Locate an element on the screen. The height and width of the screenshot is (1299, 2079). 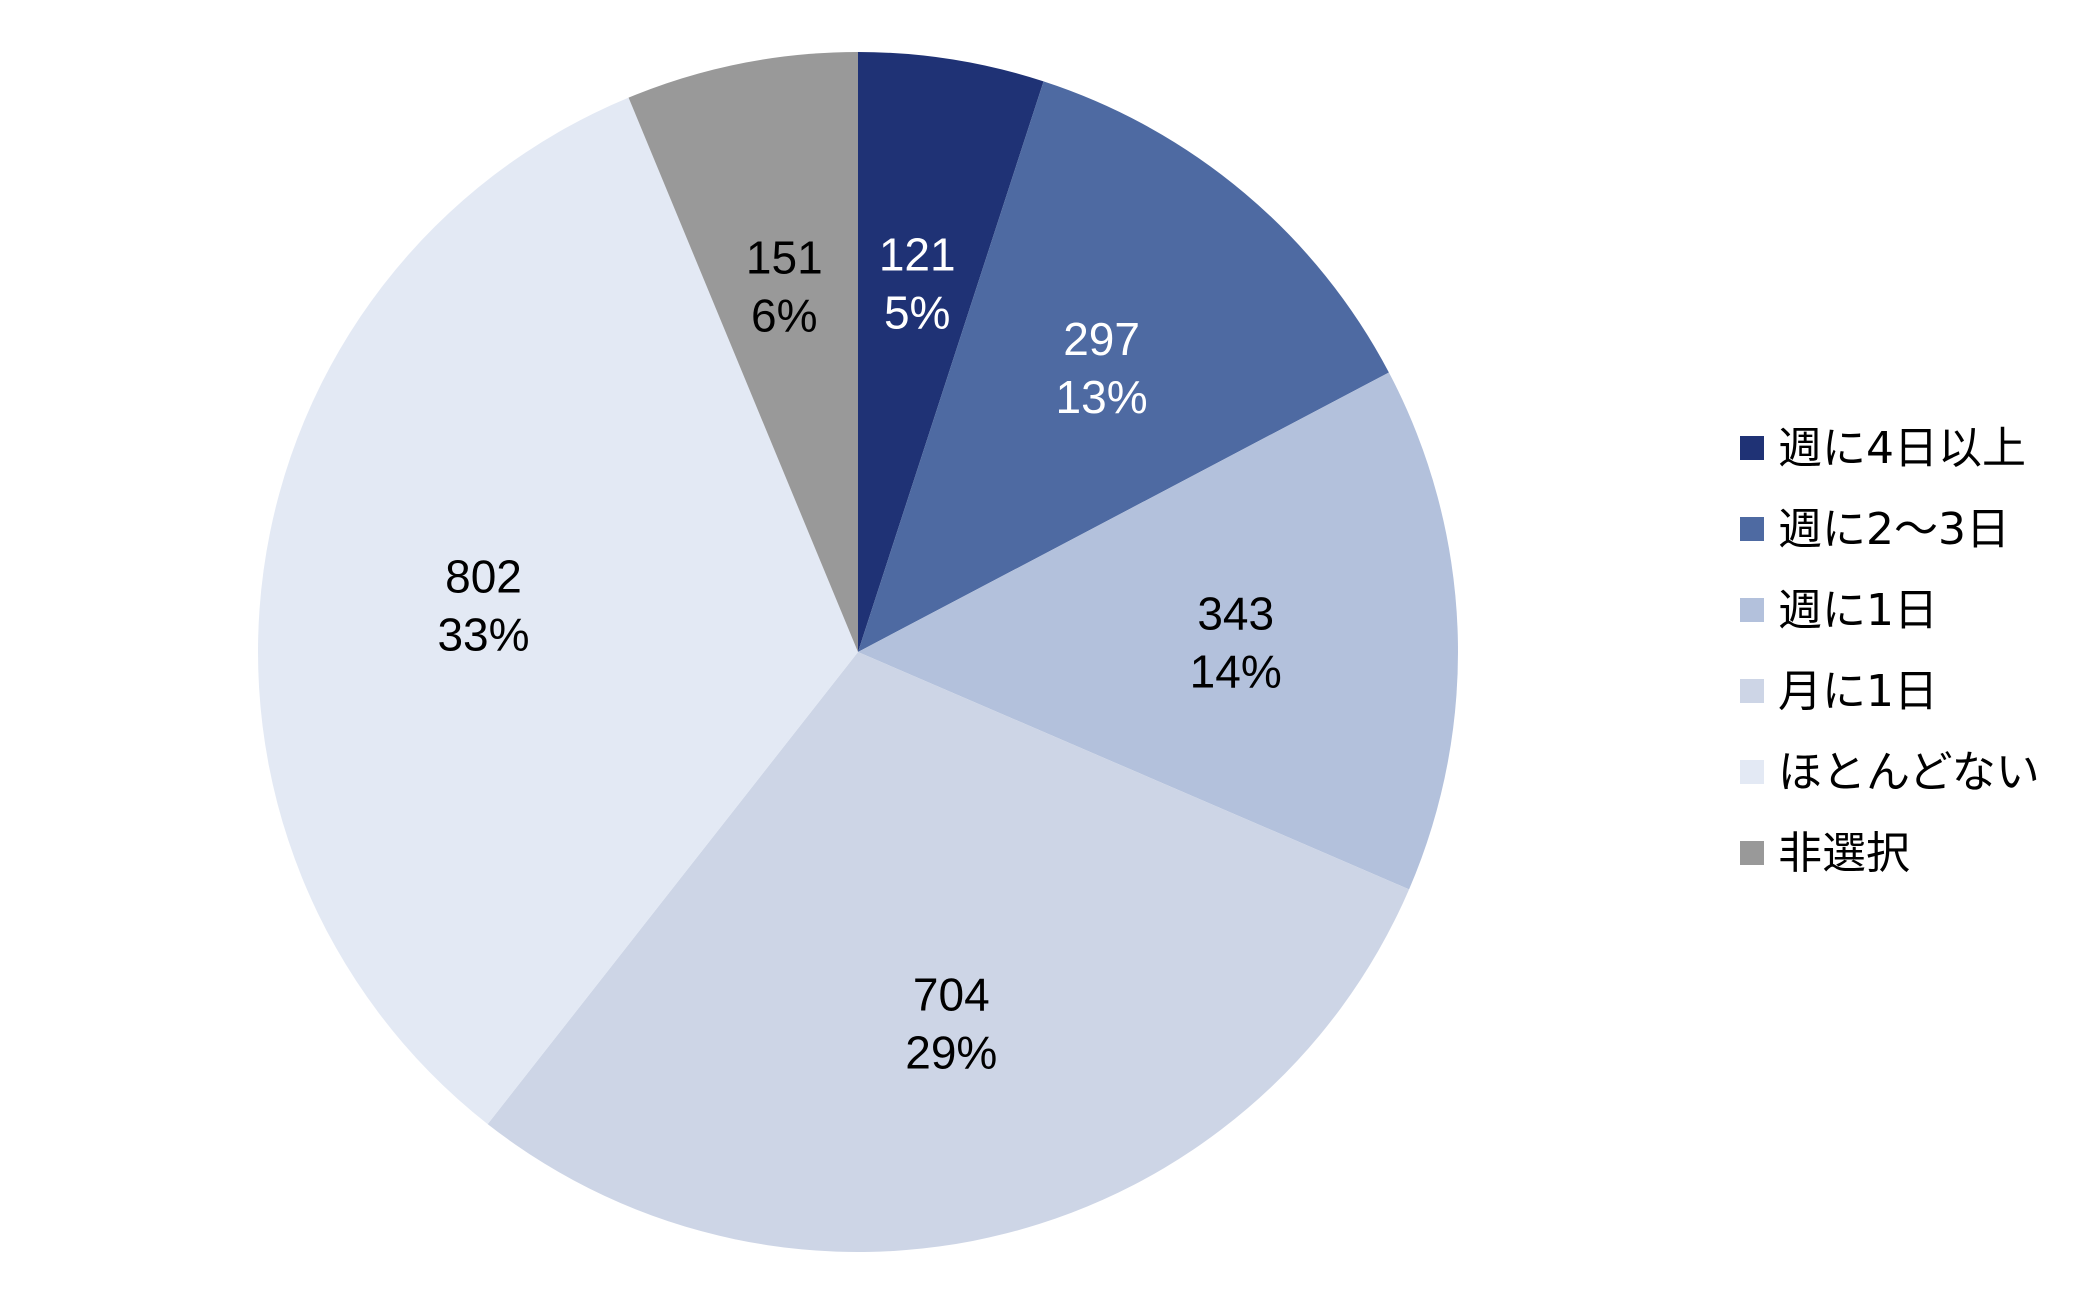
legend-label: 週に4日以上 is located at coordinates (1902, 448).